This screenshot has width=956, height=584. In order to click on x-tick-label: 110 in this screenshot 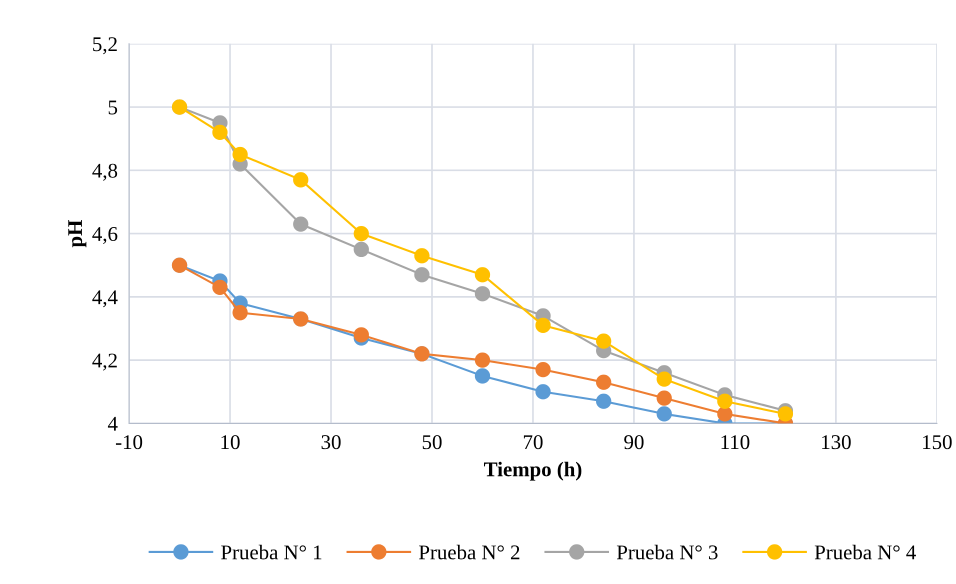, I will do `click(736, 442)`.